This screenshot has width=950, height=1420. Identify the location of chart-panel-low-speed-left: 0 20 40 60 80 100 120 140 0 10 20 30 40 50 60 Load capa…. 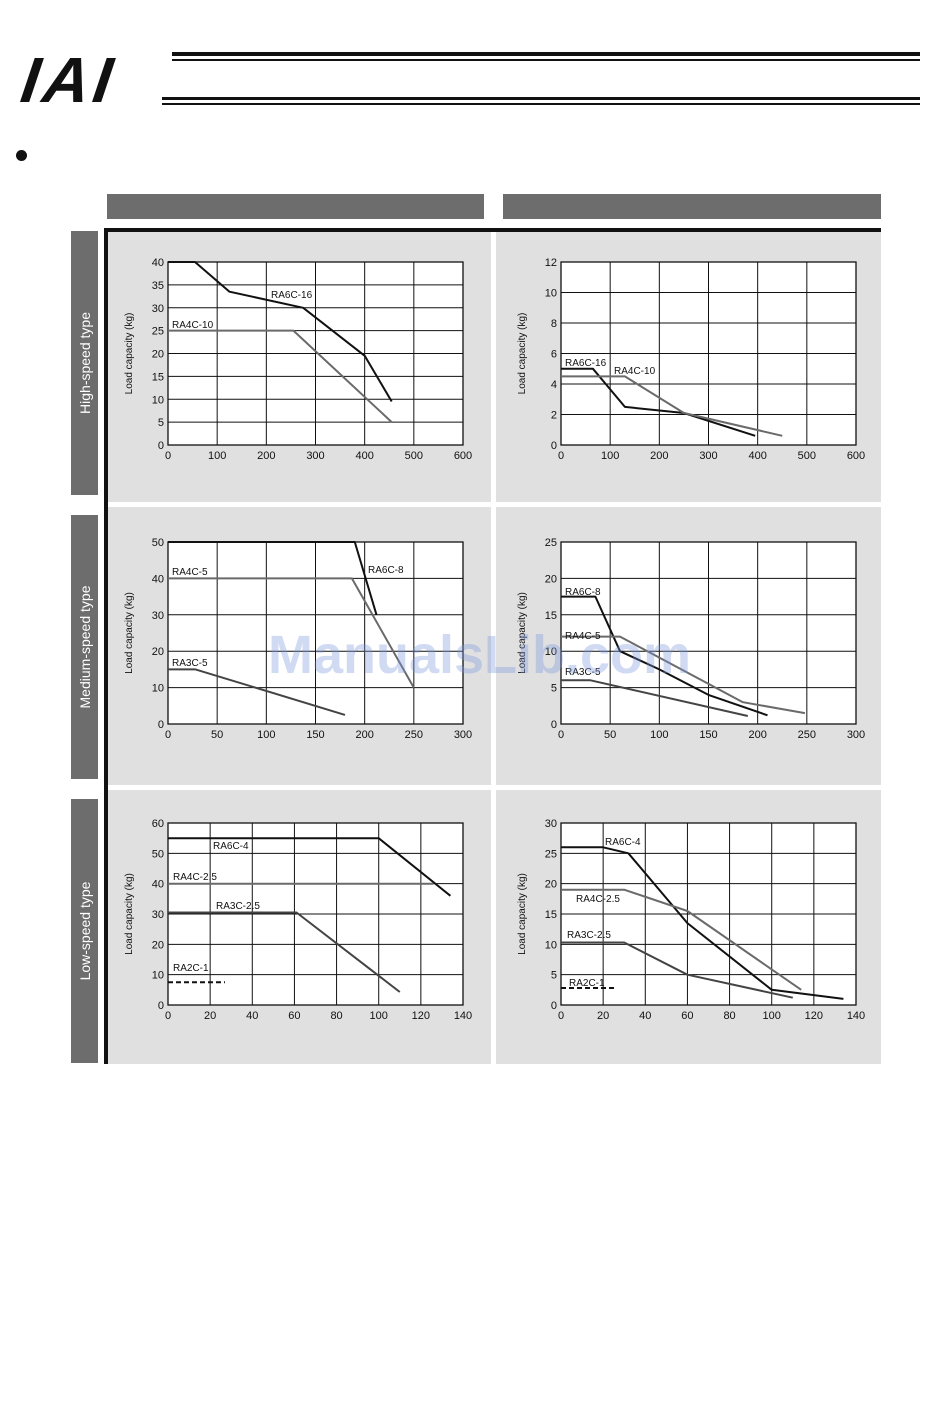
(299, 927).